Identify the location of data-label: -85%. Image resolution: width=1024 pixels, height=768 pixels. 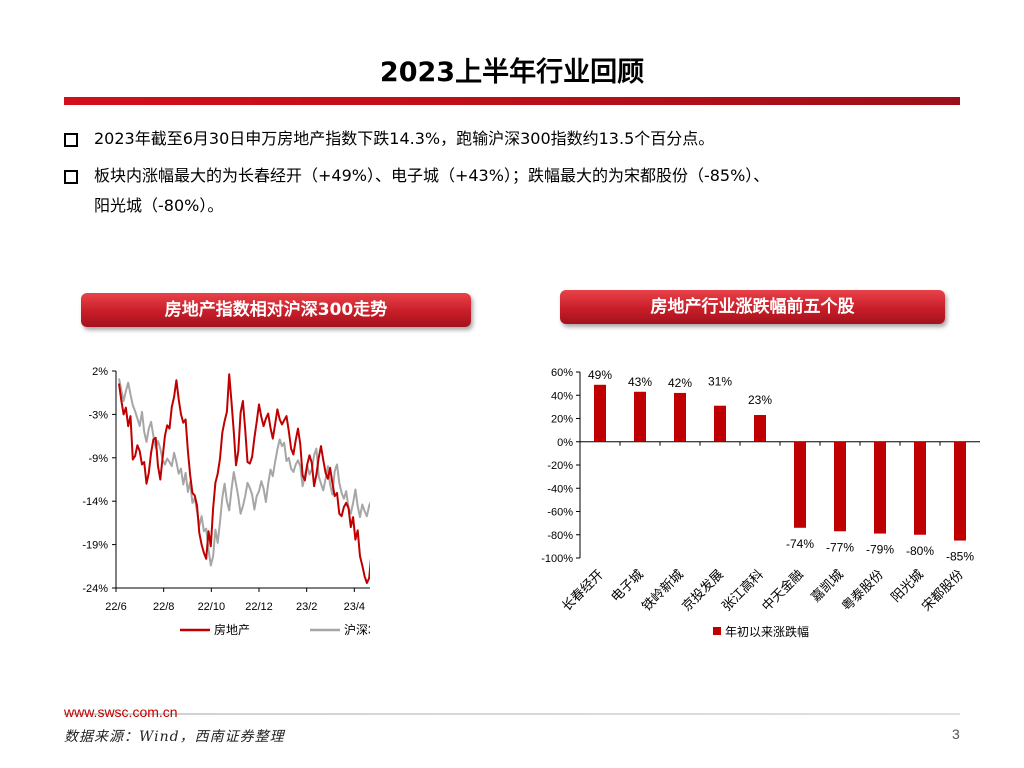
(960, 557).